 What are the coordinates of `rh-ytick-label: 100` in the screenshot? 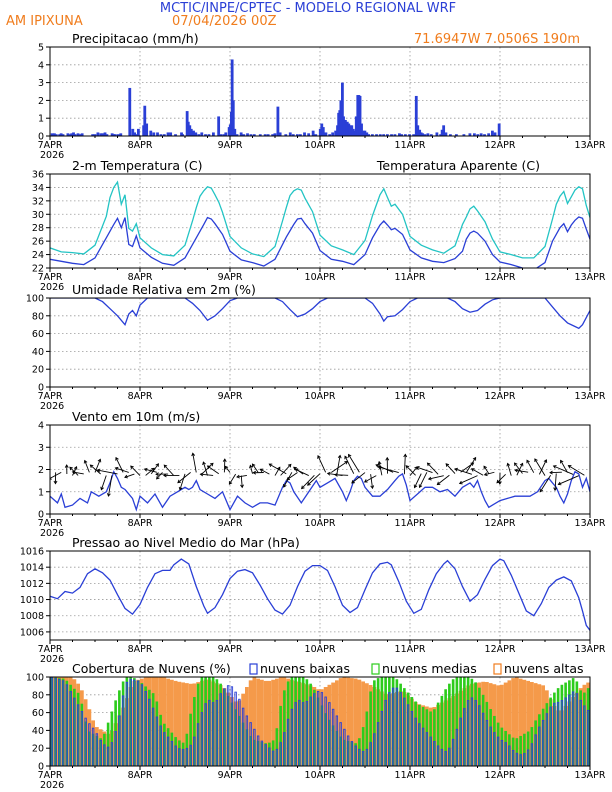 It's located at (35, 299).